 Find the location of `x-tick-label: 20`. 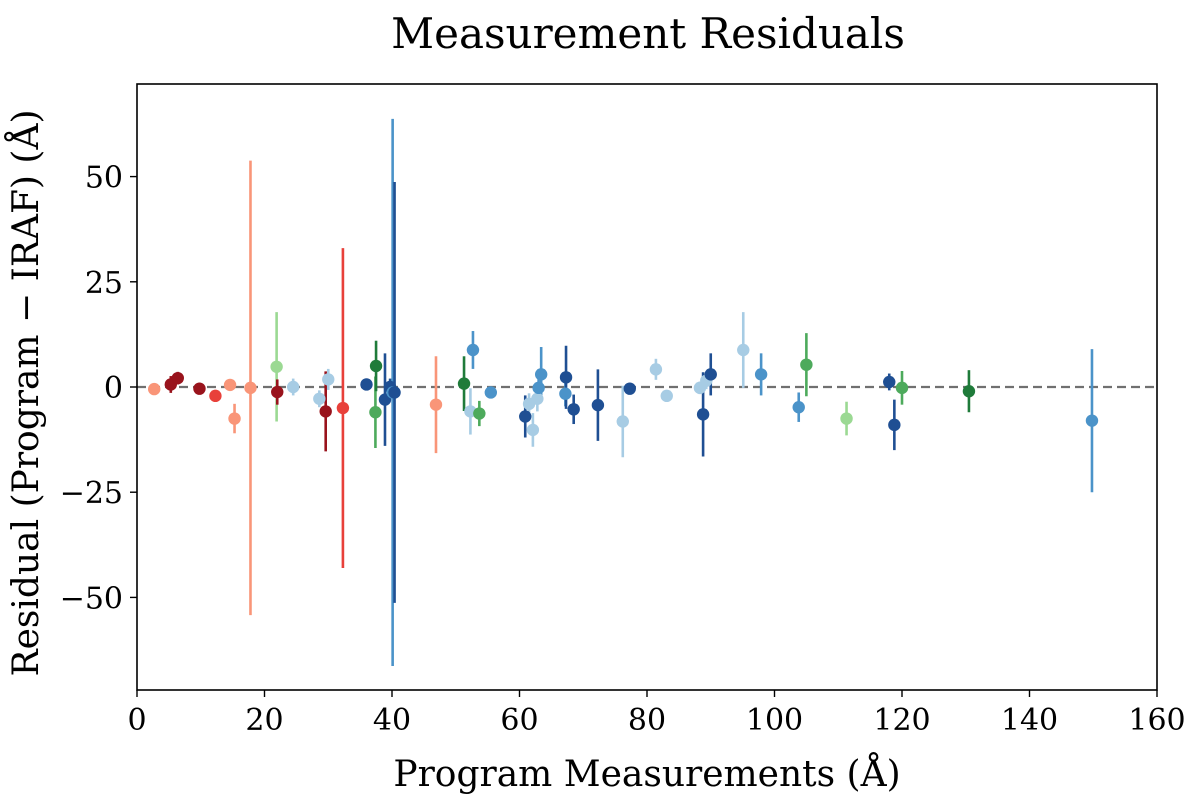

x-tick-label: 20 is located at coordinates (264, 720).